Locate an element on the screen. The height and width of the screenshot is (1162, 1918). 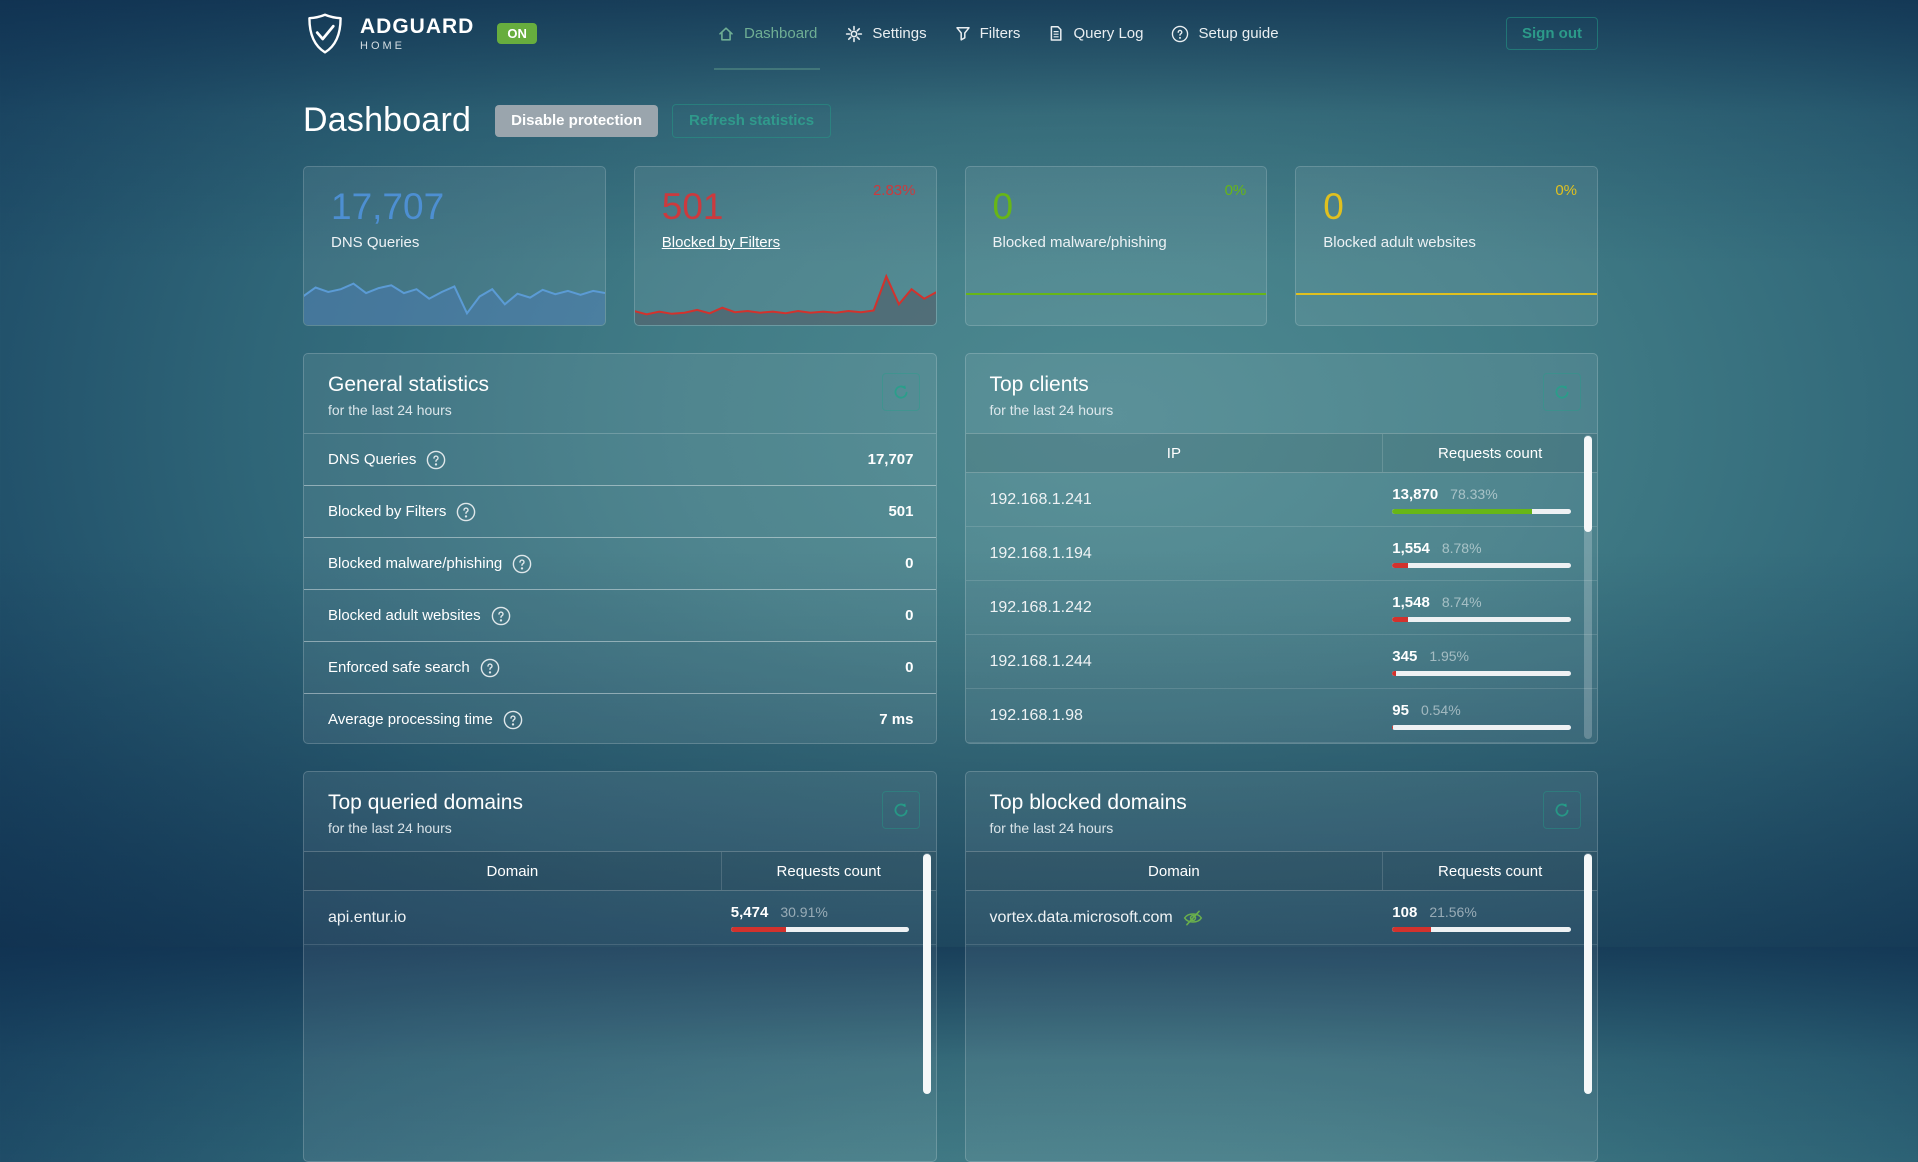
client-row: 192.168.1.241 13,870 78.33% is located at coordinates (1281, 500).